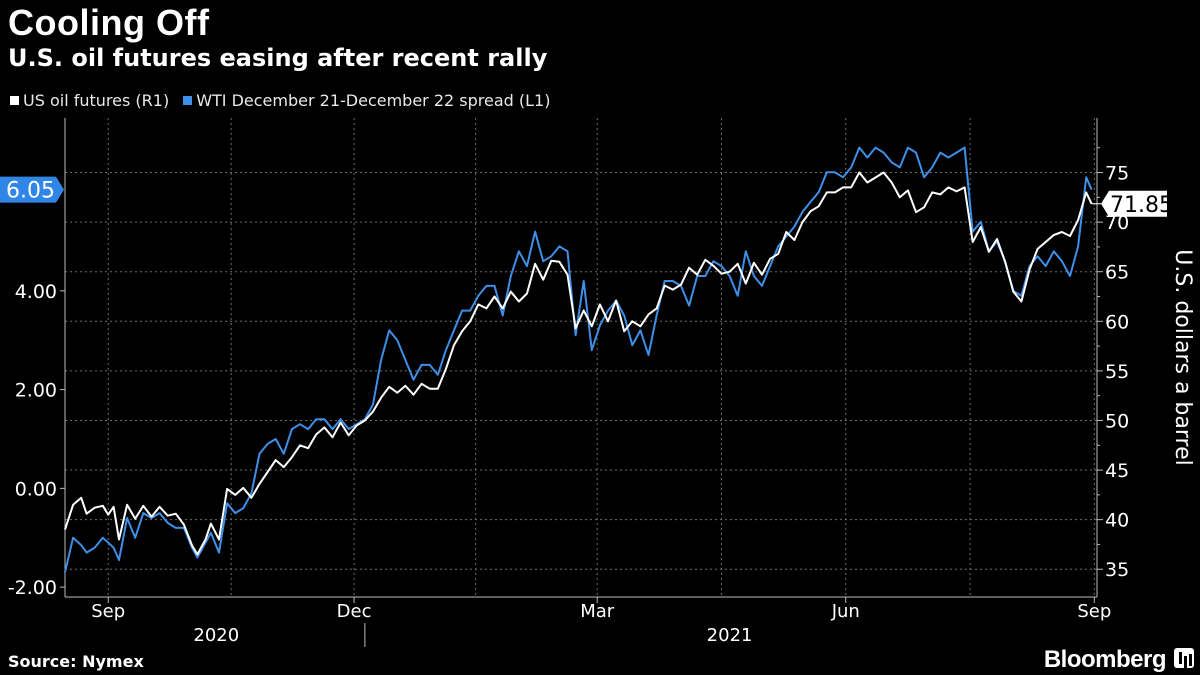  Describe the element at coordinates (1182, 357) in the screenshot. I see `right-axis-title: U.S. dollars a barrel` at that location.